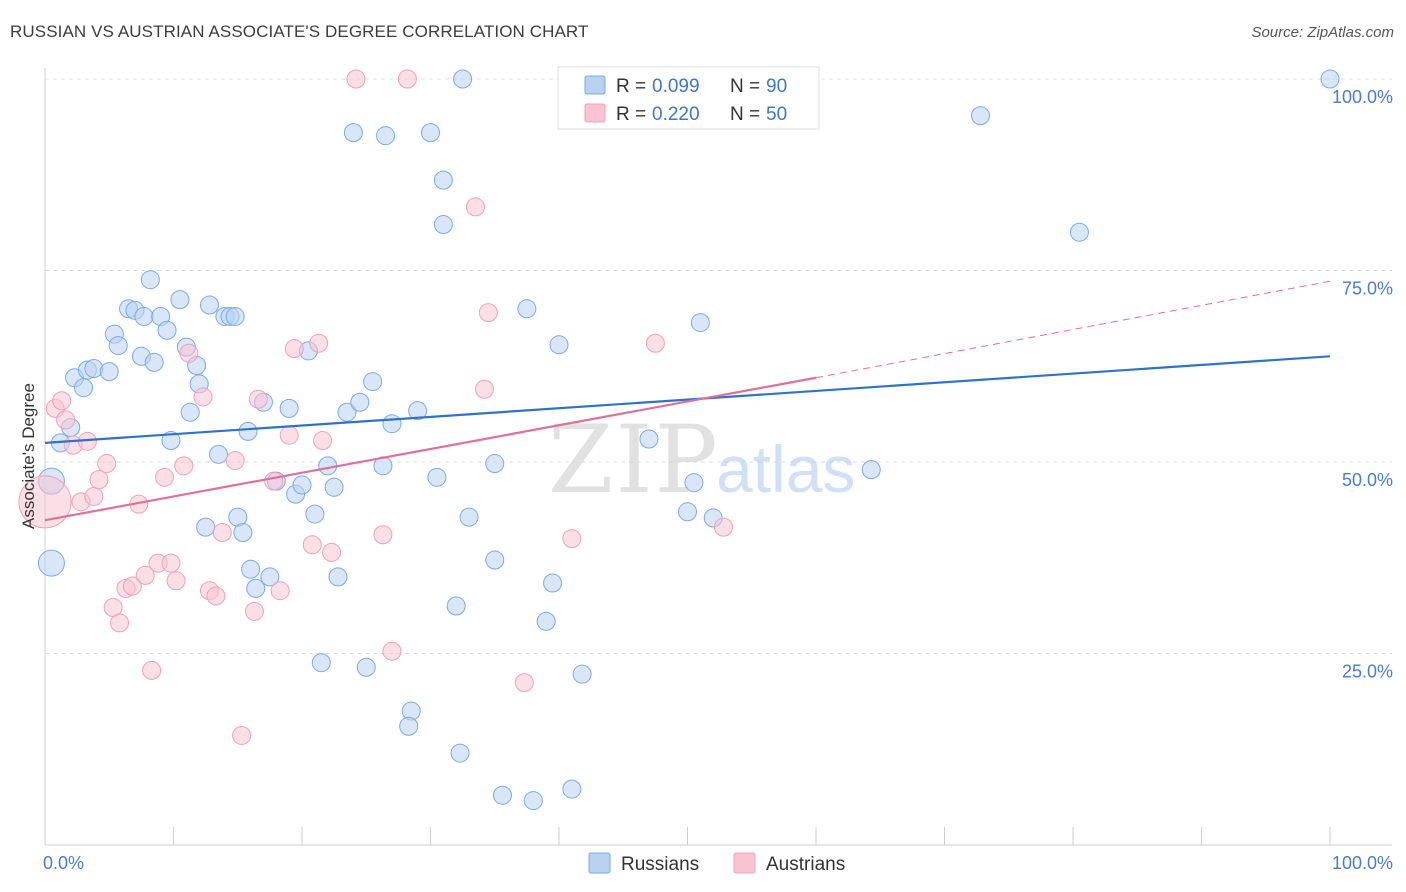 The width and height of the screenshot is (1406, 892). I want to click on austrians-trend-extension, so click(1073, 329).